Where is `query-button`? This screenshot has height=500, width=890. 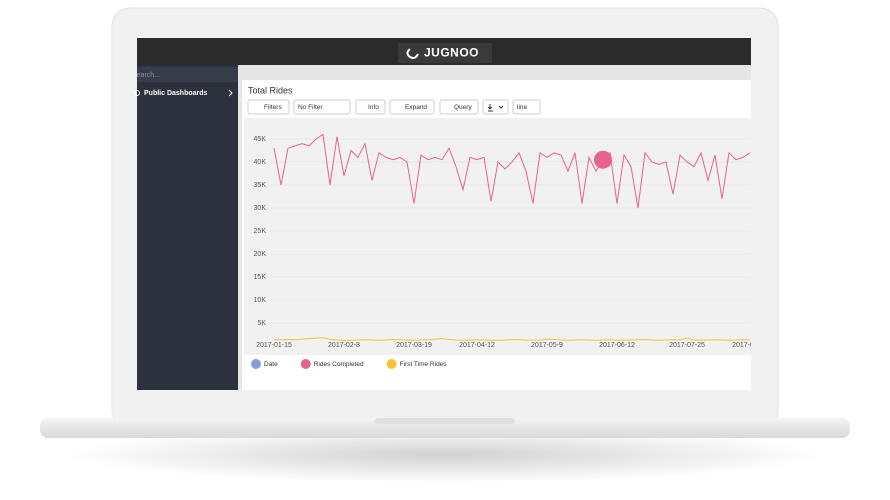 query-button is located at coordinates (459, 107).